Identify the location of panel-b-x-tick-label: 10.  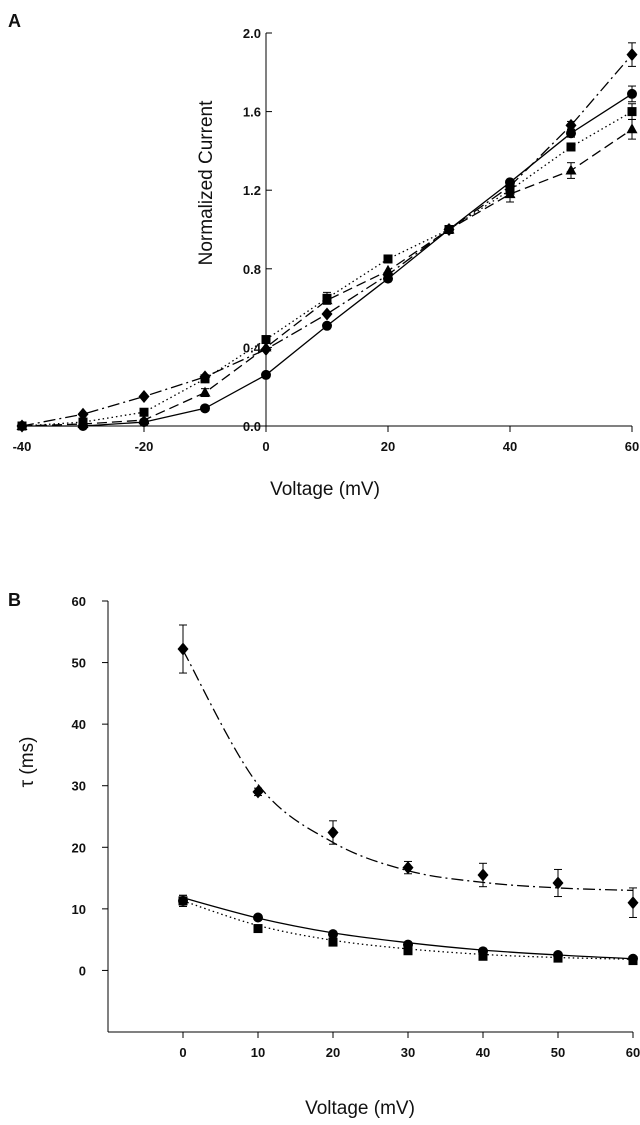
(258, 1052).